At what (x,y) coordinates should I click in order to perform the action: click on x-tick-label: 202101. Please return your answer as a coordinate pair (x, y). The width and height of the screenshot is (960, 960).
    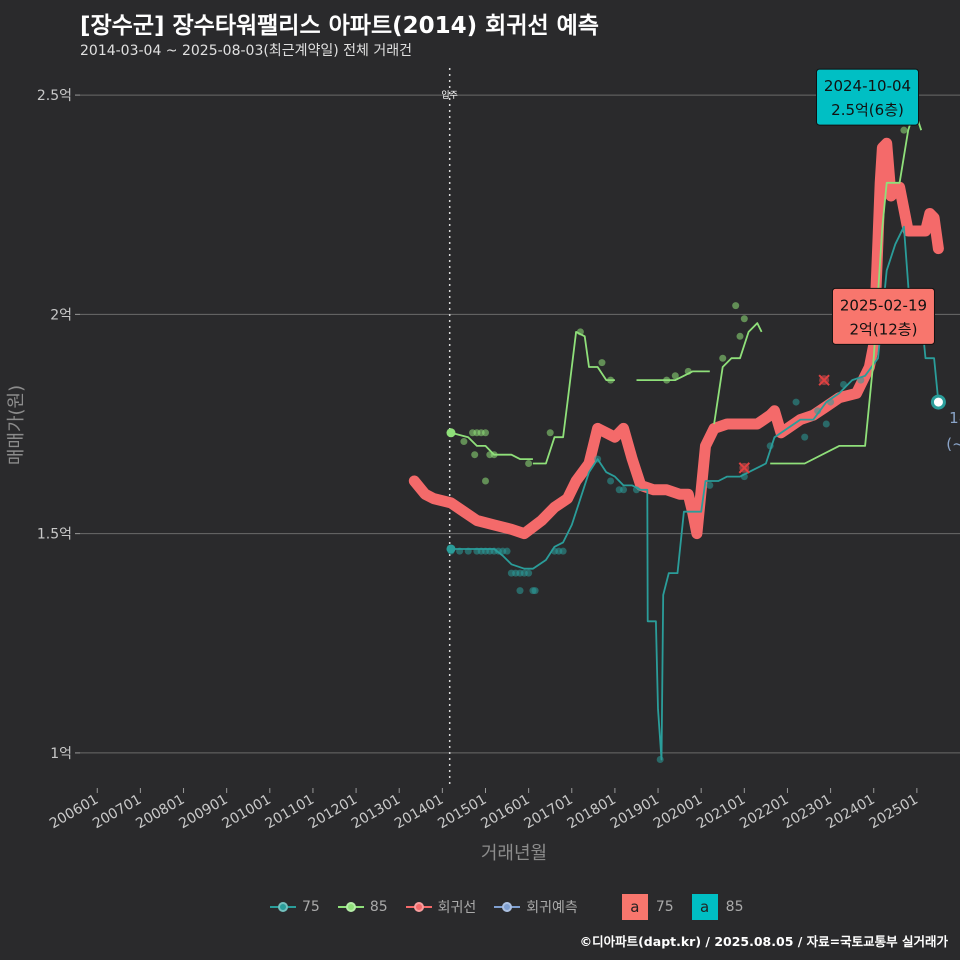
    Looking at the image, I should click on (721, 812).